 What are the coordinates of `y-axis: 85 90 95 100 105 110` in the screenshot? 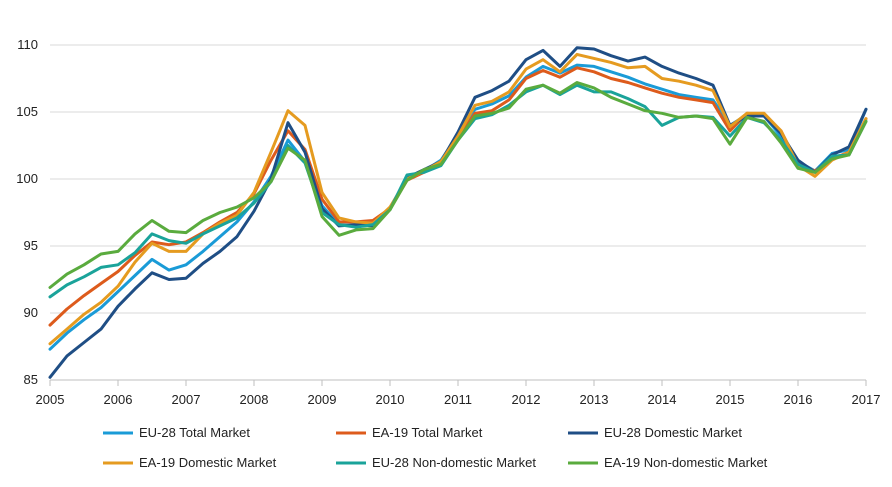 It's located at (27, 212).